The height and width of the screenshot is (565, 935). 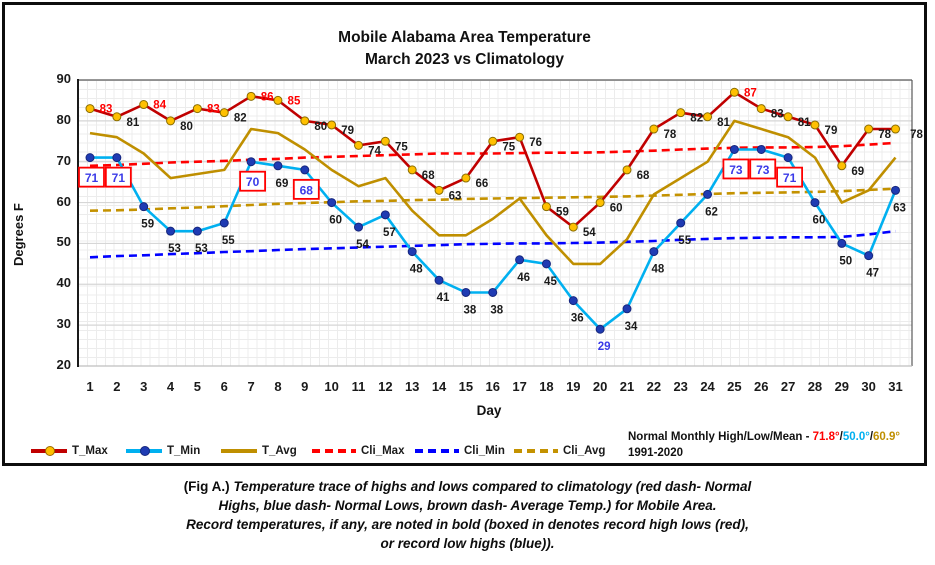 What do you see at coordinates (616, 209) in the screenshot?
I see `data-label-t-max: 60` at bounding box center [616, 209].